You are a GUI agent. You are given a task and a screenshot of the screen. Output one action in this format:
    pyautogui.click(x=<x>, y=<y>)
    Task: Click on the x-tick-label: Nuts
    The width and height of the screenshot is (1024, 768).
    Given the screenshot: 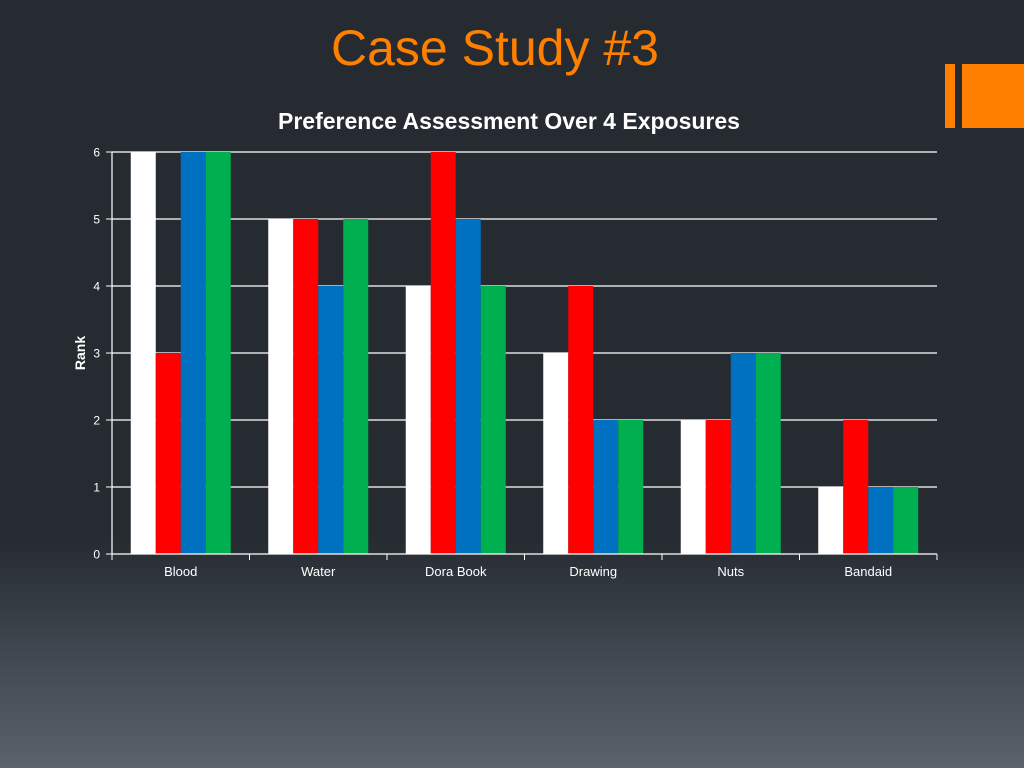 What is the action you would take?
    pyautogui.click(x=730, y=571)
    